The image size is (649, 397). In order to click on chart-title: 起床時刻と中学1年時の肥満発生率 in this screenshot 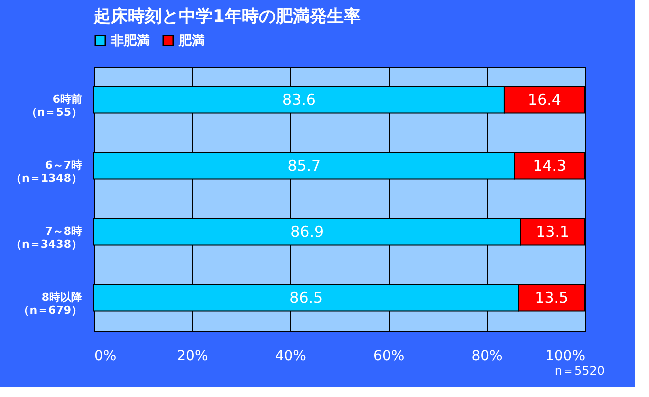, I will do `click(227, 17)`.